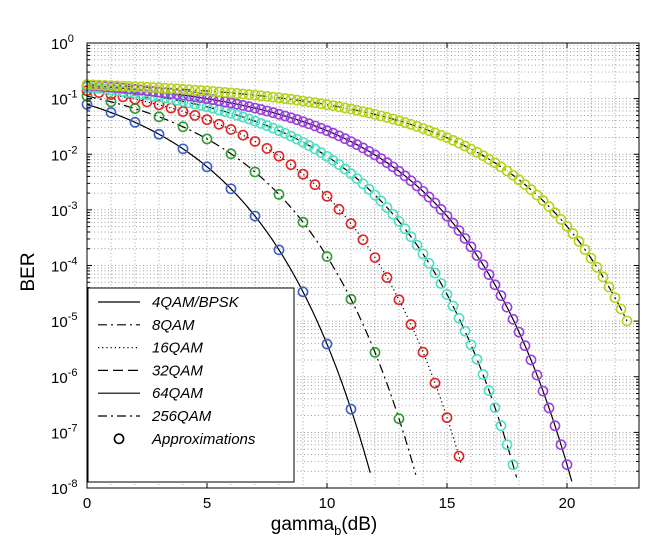  Describe the element at coordinates (64, 154) in the screenshot. I see `y-tick-label: 10⁻²` at that location.